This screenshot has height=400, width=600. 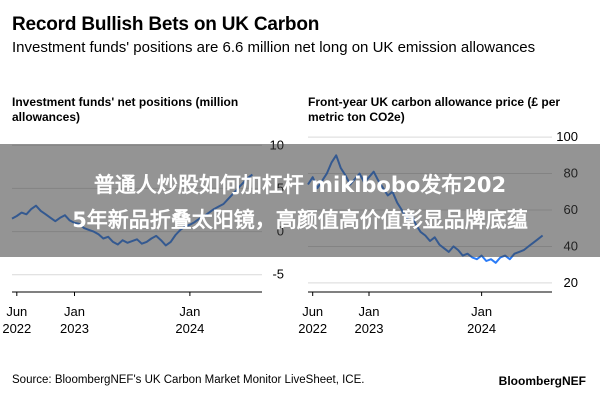 What do you see at coordinates (300, 220) in the screenshot?
I see `overlay-text-line-2: 5年新品折叠太阳镜，高颜值高价值彰显品牌底蕴` at bounding box center [300, 220].